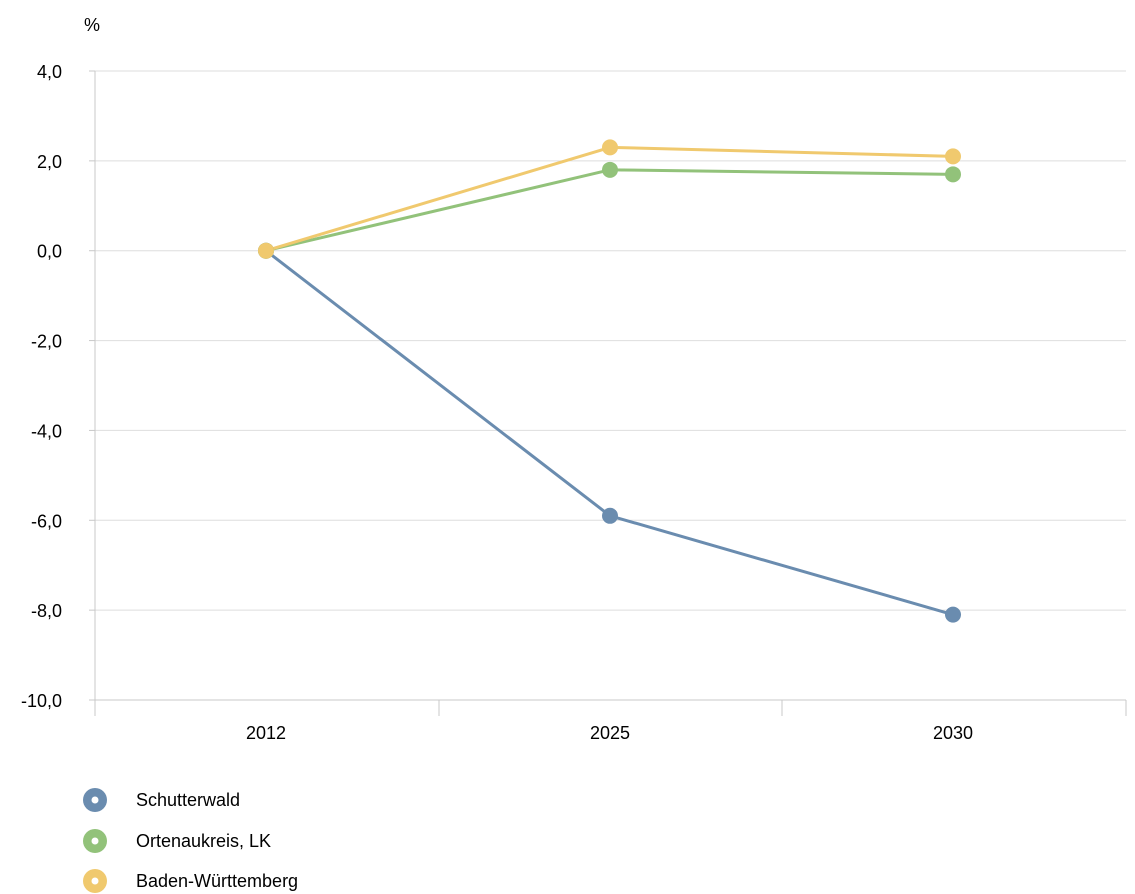  I want to click on x-tick-label: 2030, so click(953, 733).